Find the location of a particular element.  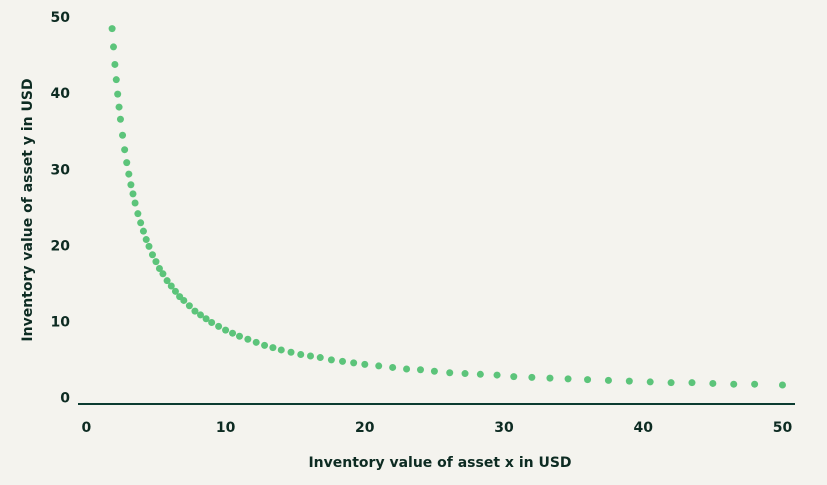

y-tick-label: 40 is located at coordinates (61, 94).